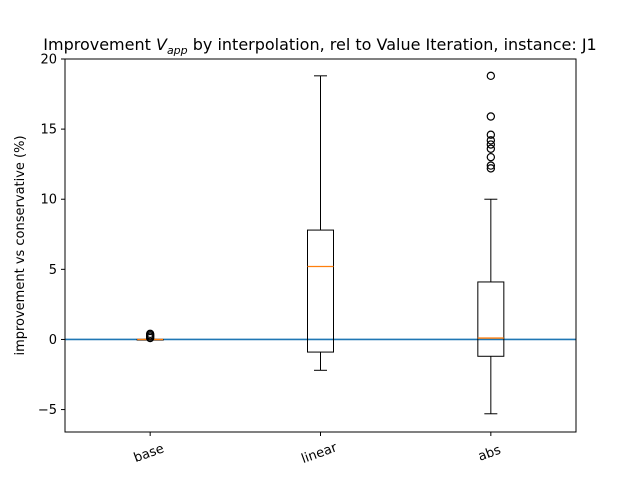  What do you see at coordinates (48, 130) in the screenshot?
I see `y-tick-label: 15` at bounding box center [48, 130].